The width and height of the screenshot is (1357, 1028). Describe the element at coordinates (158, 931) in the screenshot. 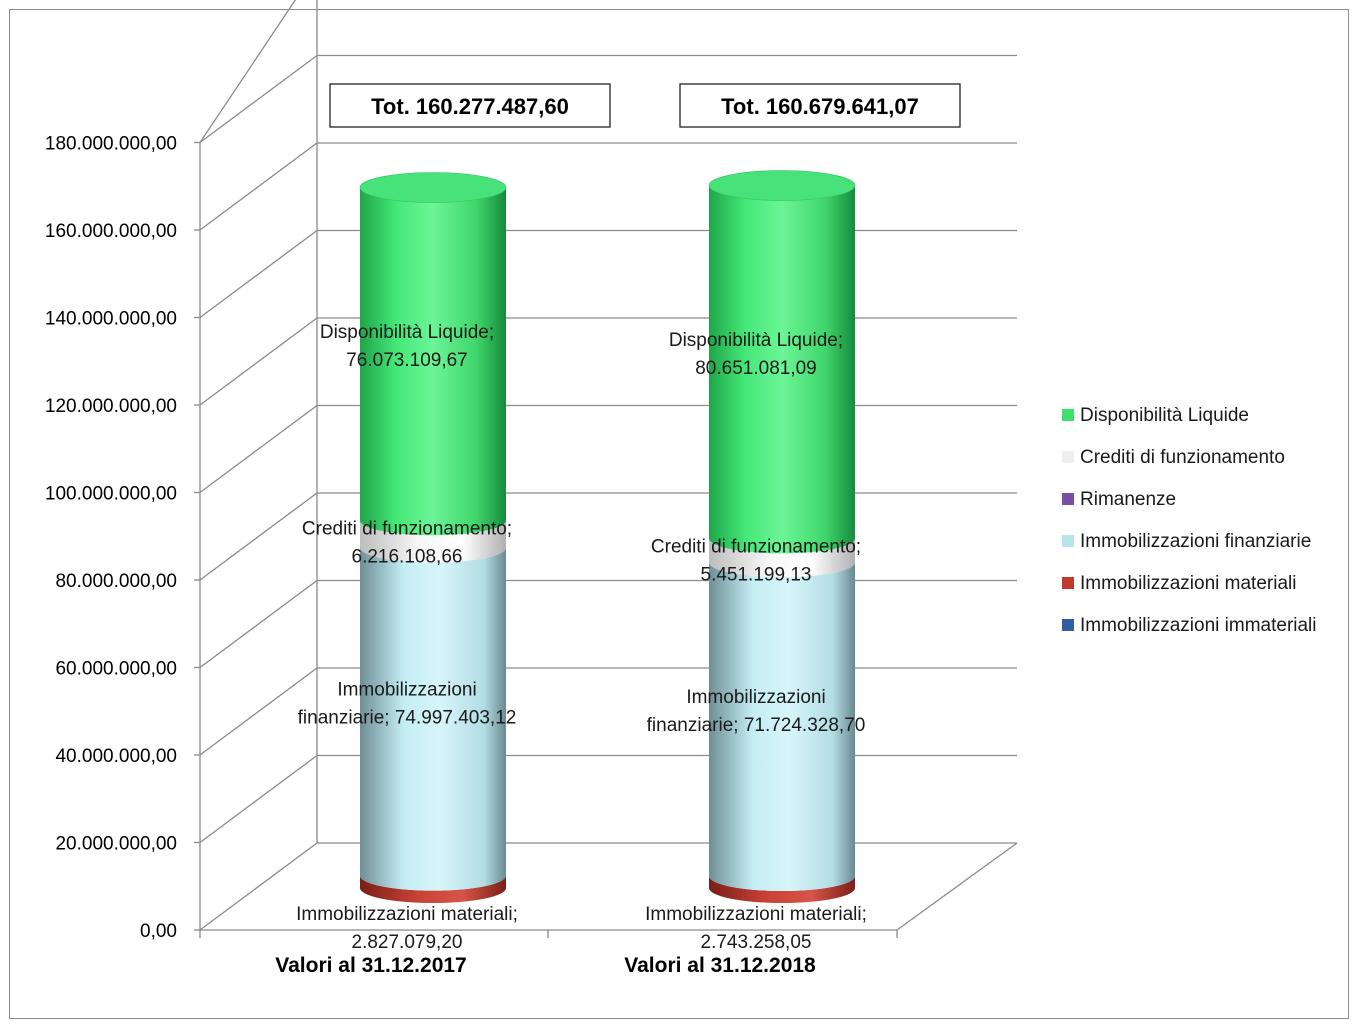

I see `y-tick-label: 0,00` at that location.